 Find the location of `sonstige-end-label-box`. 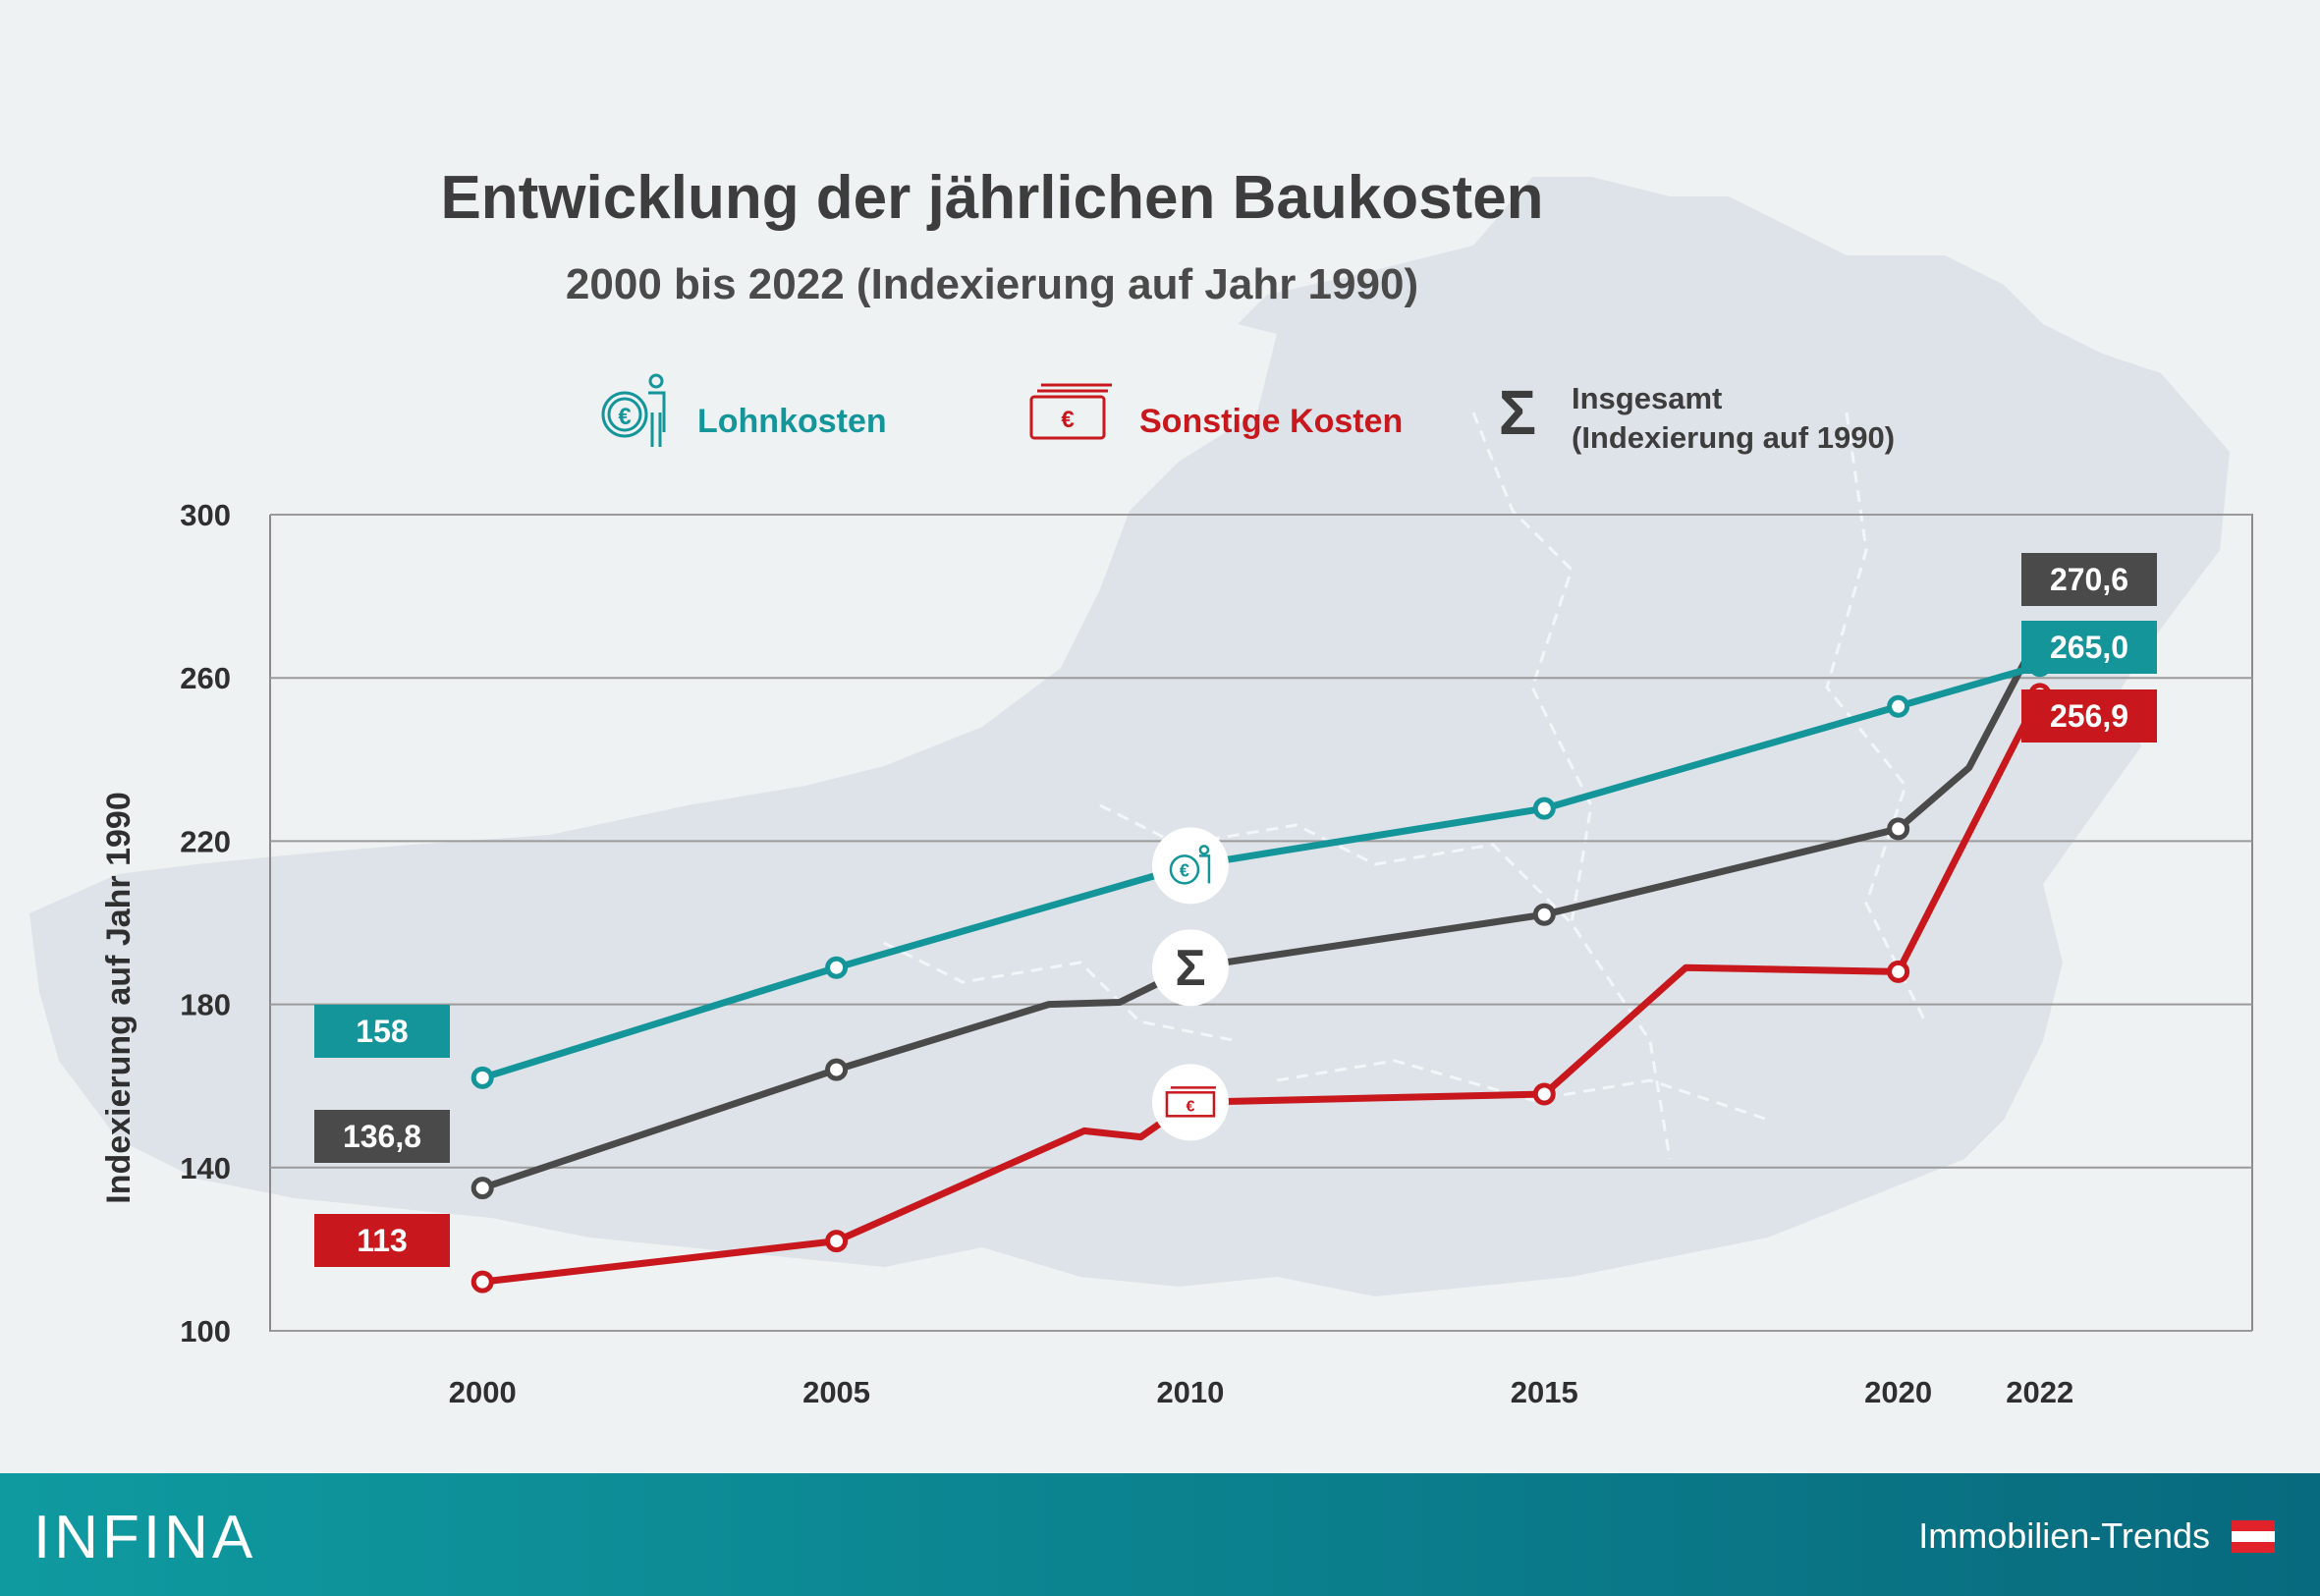

sonstige-end-label-box is located at coordinates (2089, 716).